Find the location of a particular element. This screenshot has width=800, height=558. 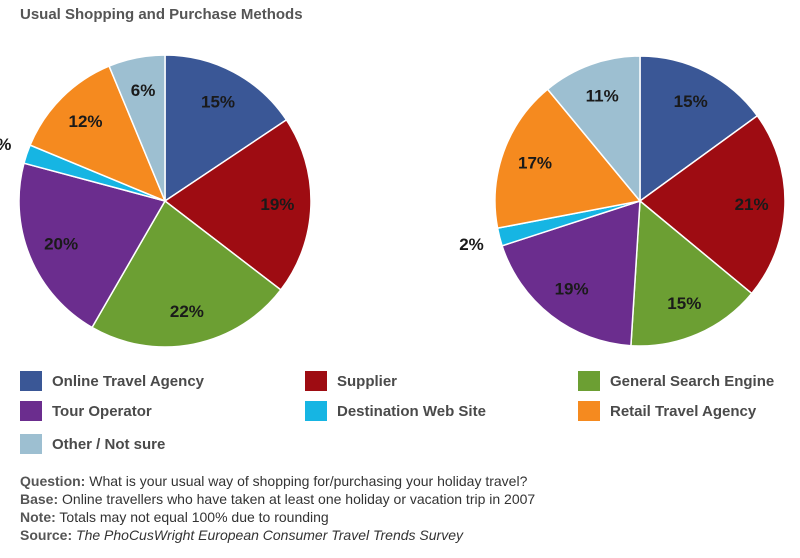

legend-item-general-search-engine: General Search Engine is located at coordinates (676, 381).